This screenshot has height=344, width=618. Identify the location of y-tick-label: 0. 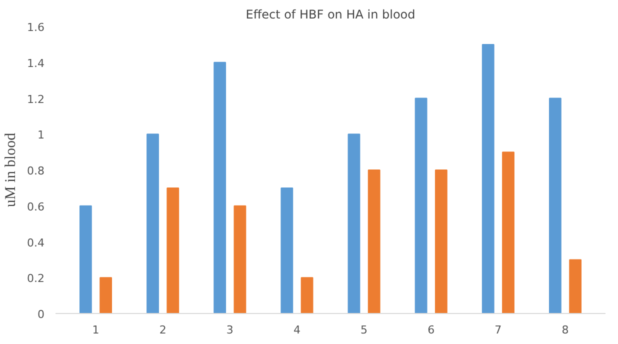
(41, 314).